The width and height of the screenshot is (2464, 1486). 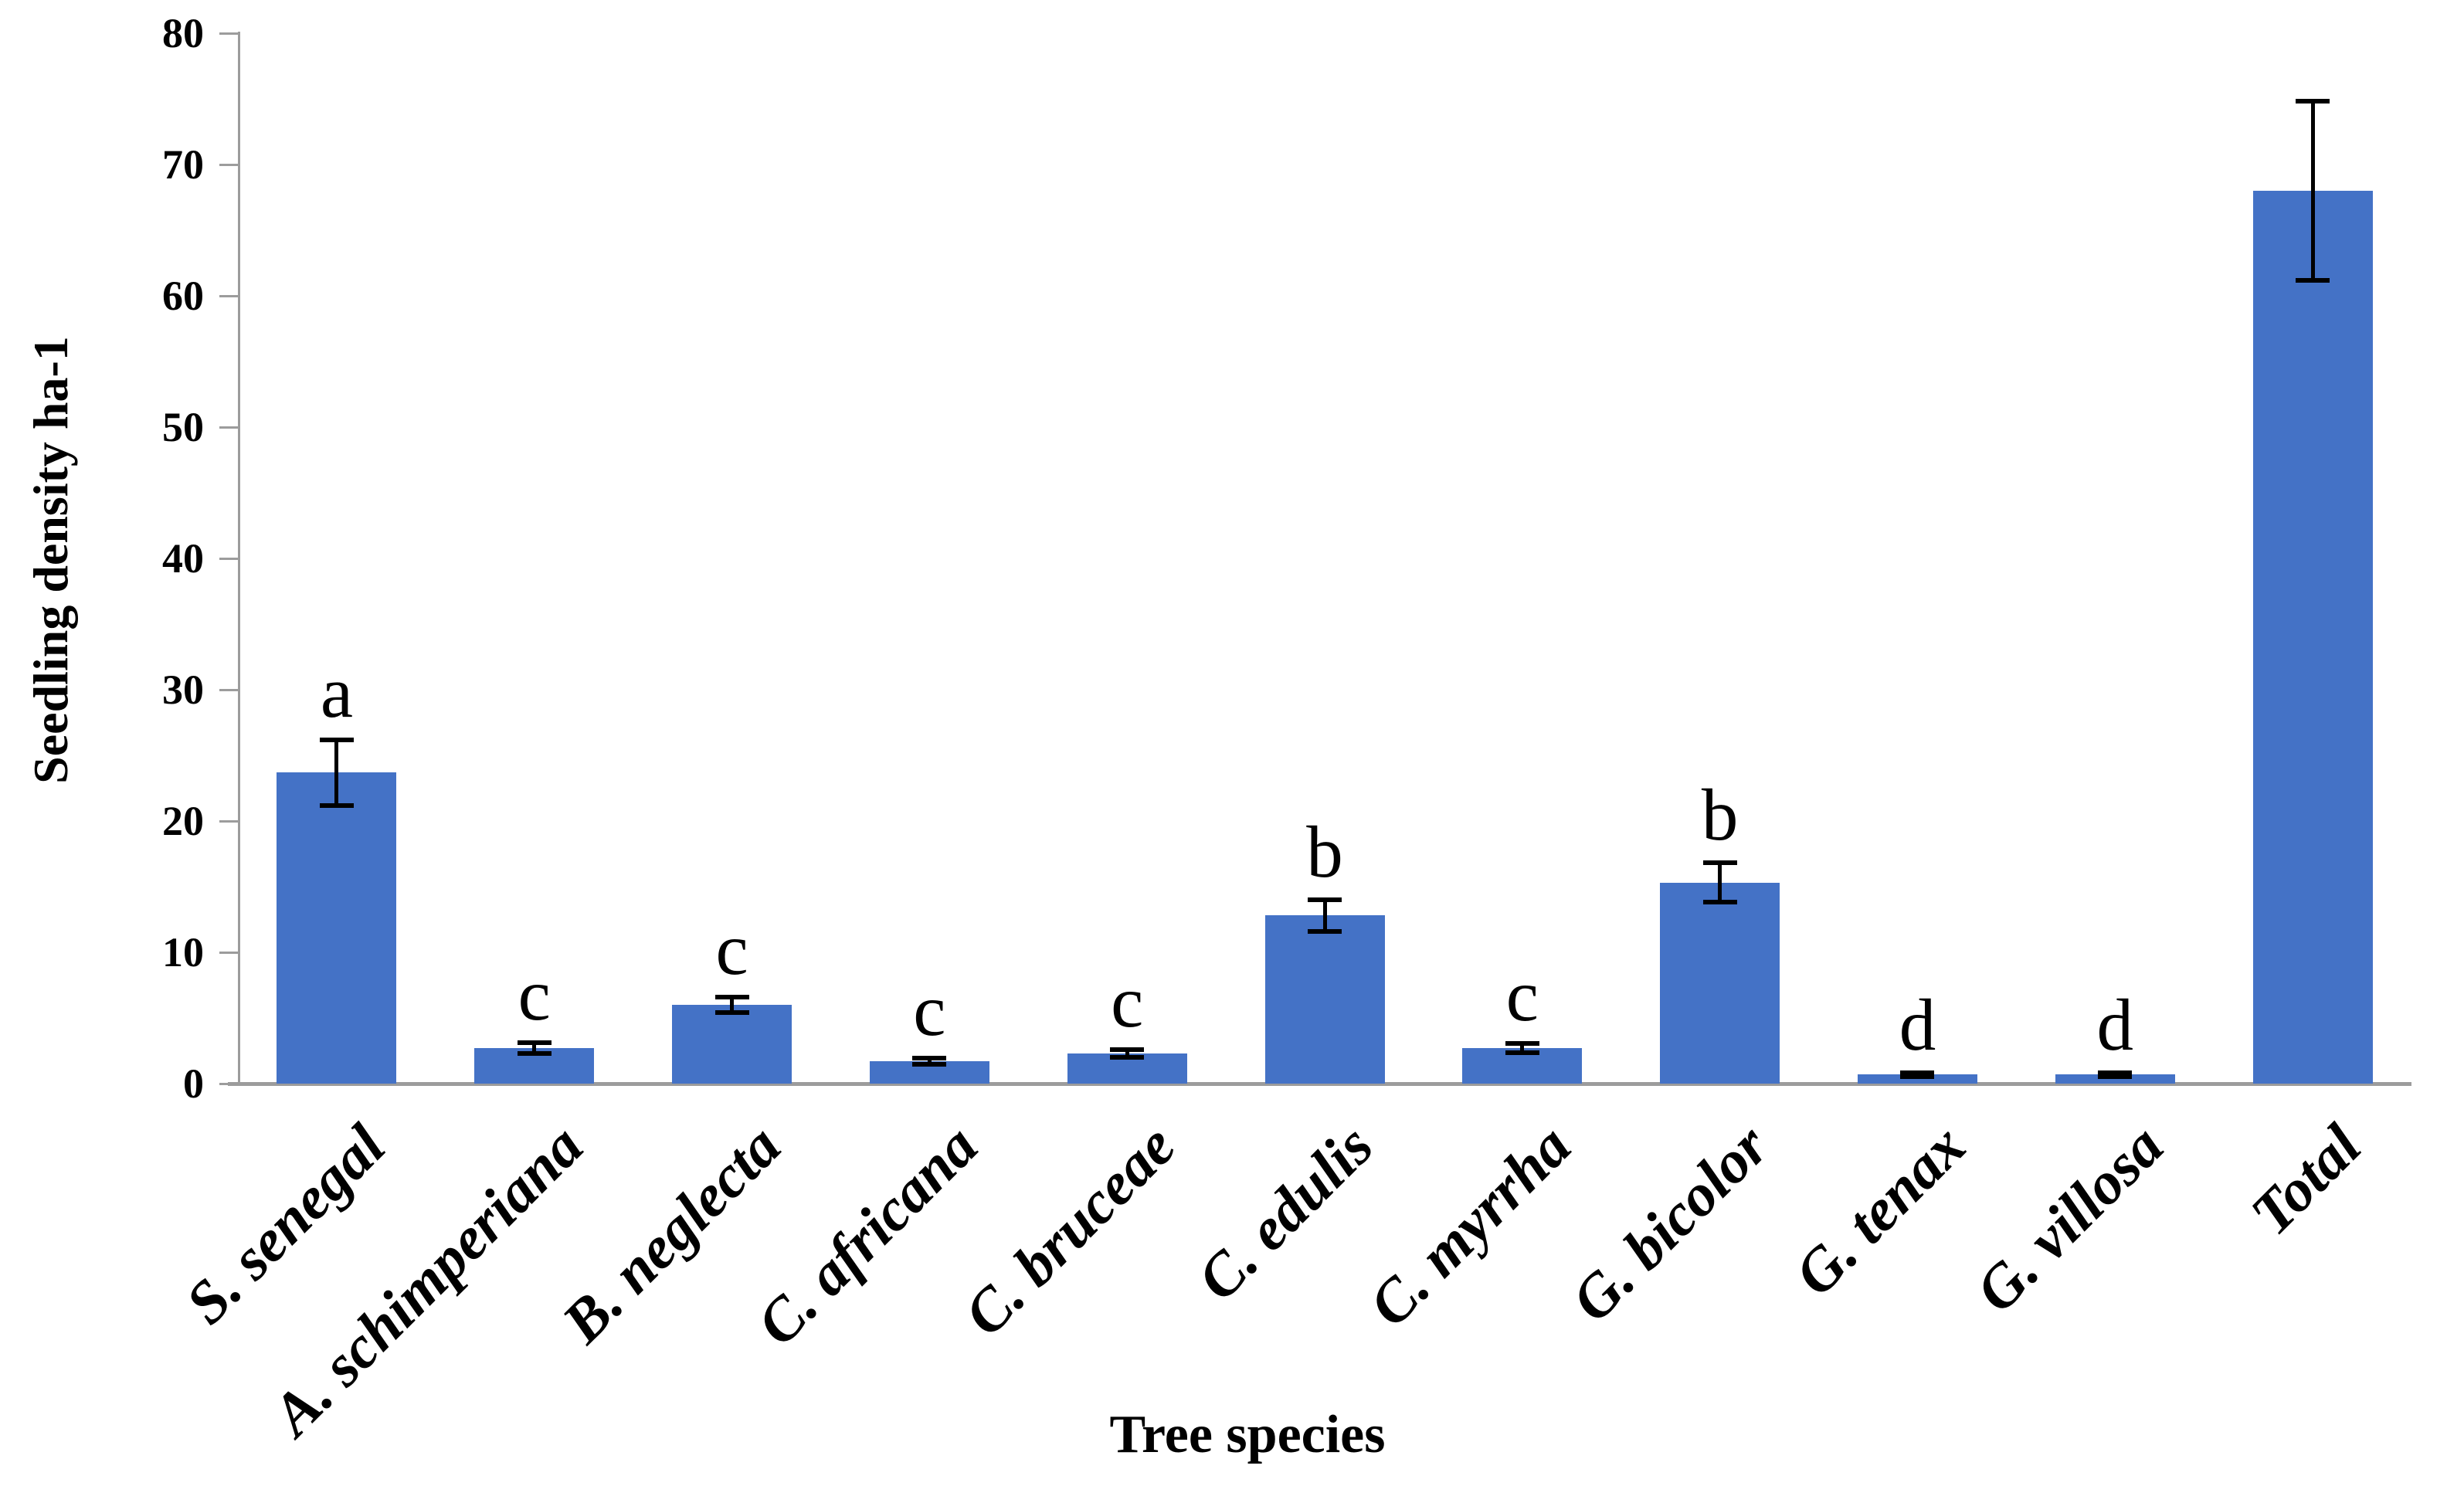 I want to click on y-axis-line, so click(x=239, y=558).